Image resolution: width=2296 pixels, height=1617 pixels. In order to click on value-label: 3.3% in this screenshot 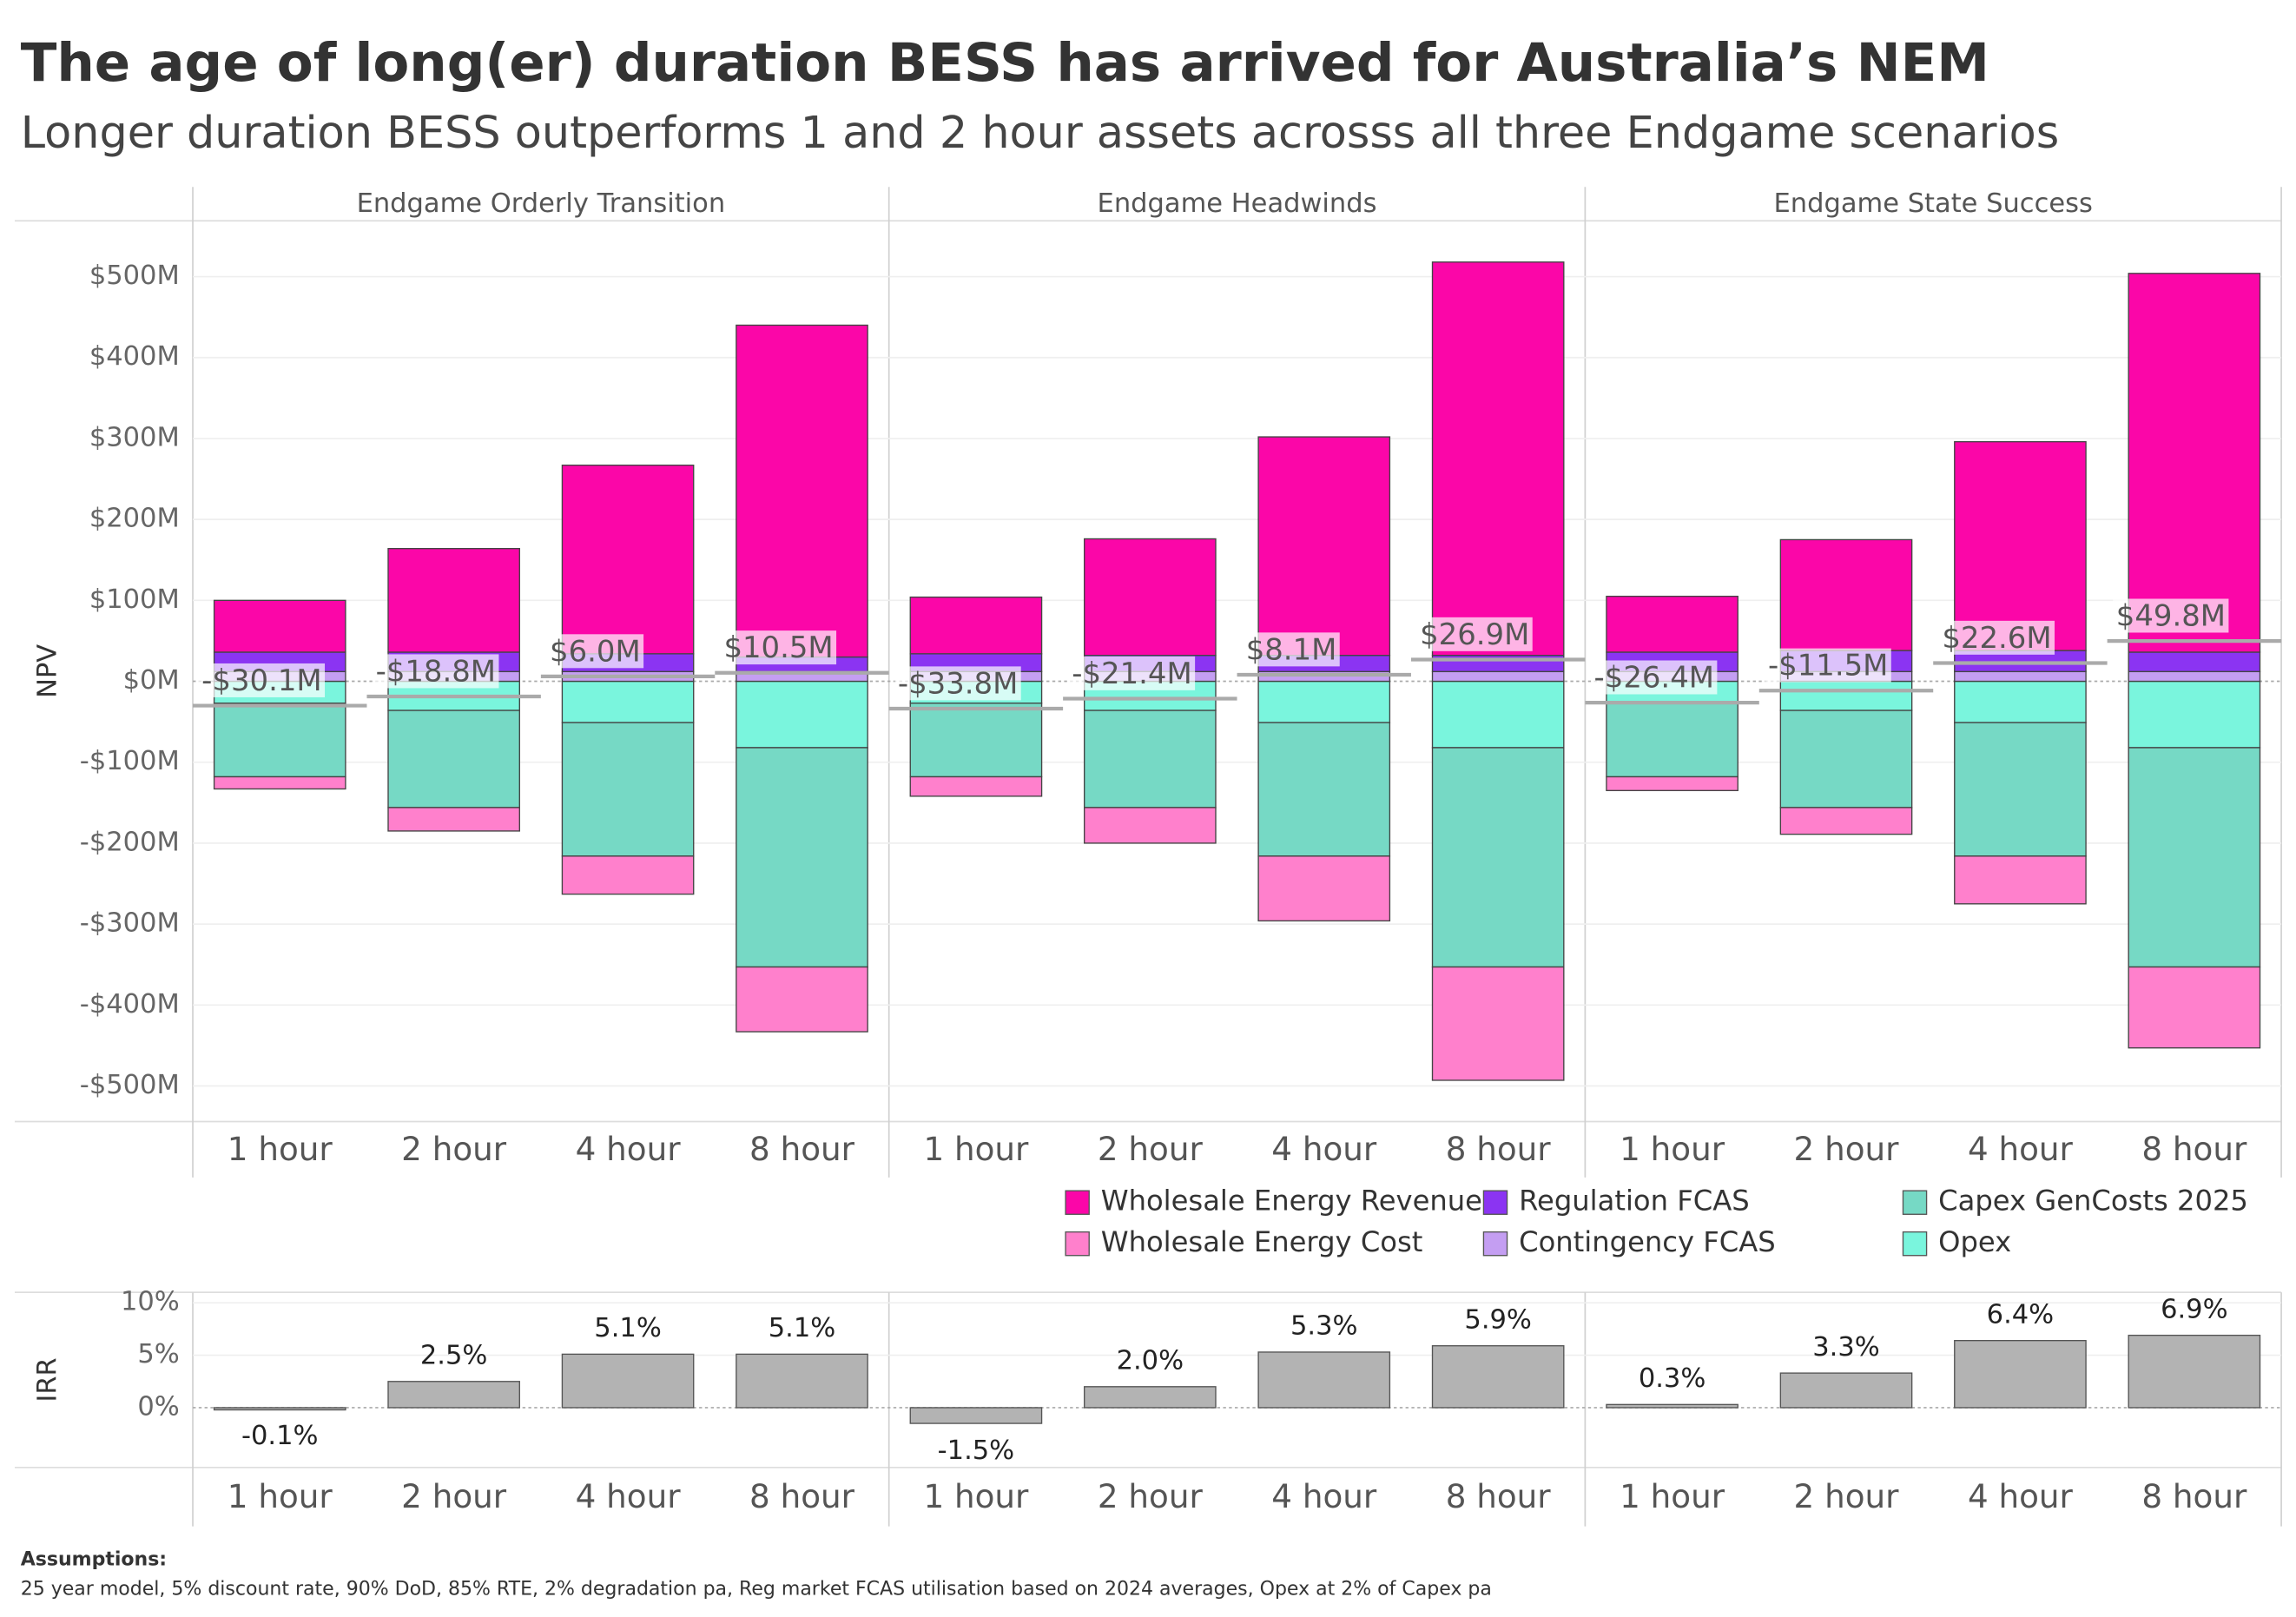, I will do `click(1845, 1348)`.